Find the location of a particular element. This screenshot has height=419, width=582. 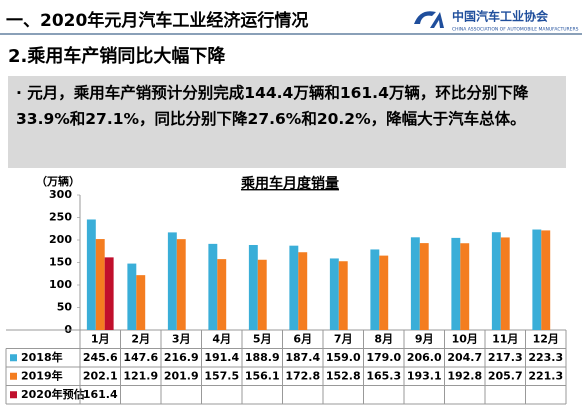

x-tick-label: 8月 is located at coordinates (383, 338).